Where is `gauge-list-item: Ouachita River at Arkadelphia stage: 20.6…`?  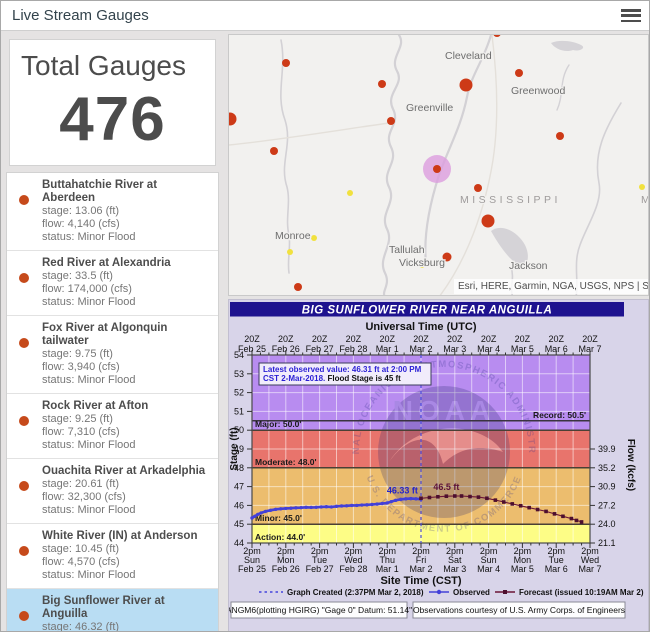 gauge-list-item: Ouachita River at Arkadelphia stage: 20.6… is located at coordinates (112, 491).